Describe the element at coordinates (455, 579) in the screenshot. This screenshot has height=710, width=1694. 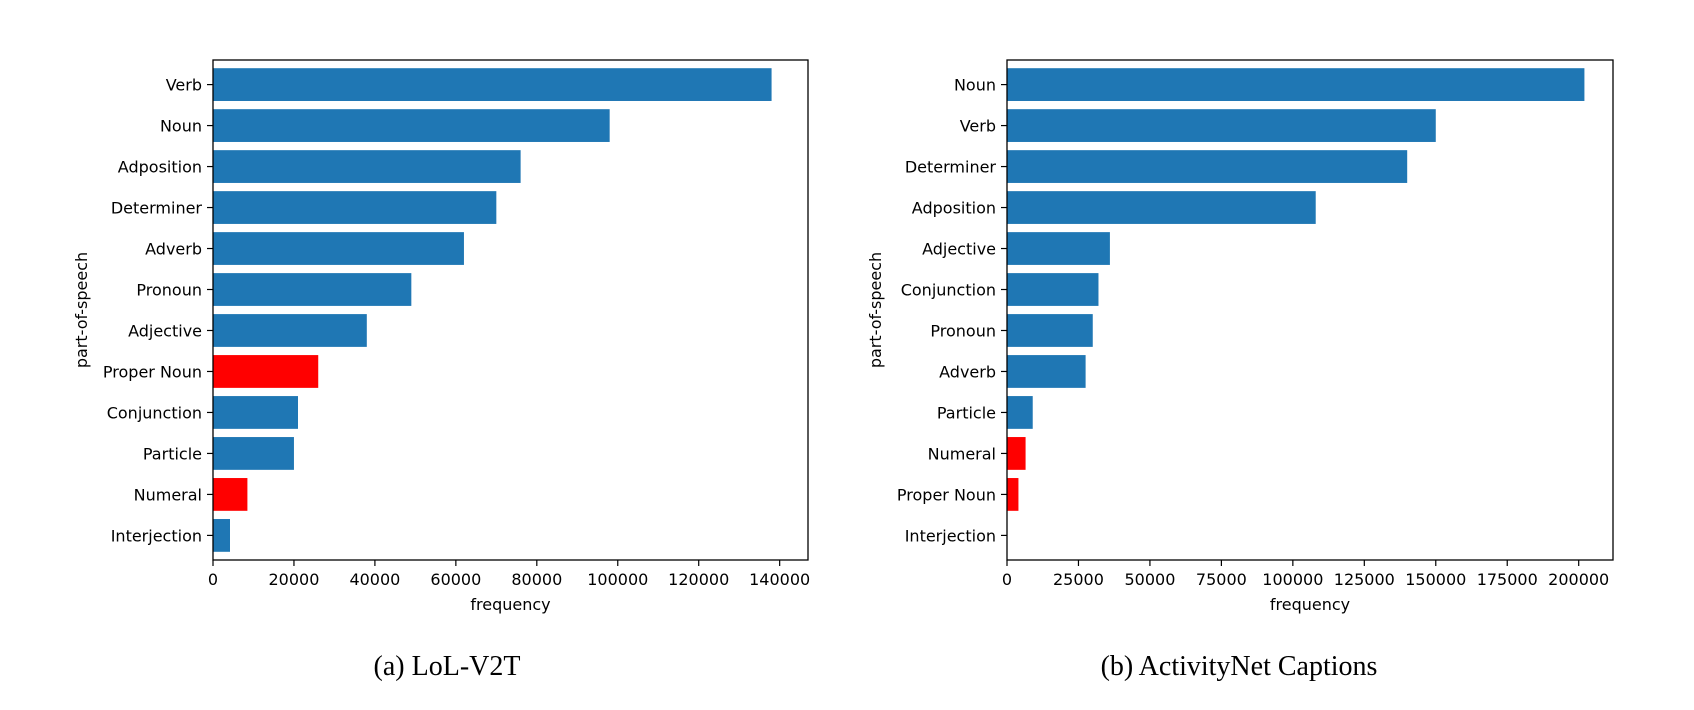
I see `x-tick-label: 60000` at that location.